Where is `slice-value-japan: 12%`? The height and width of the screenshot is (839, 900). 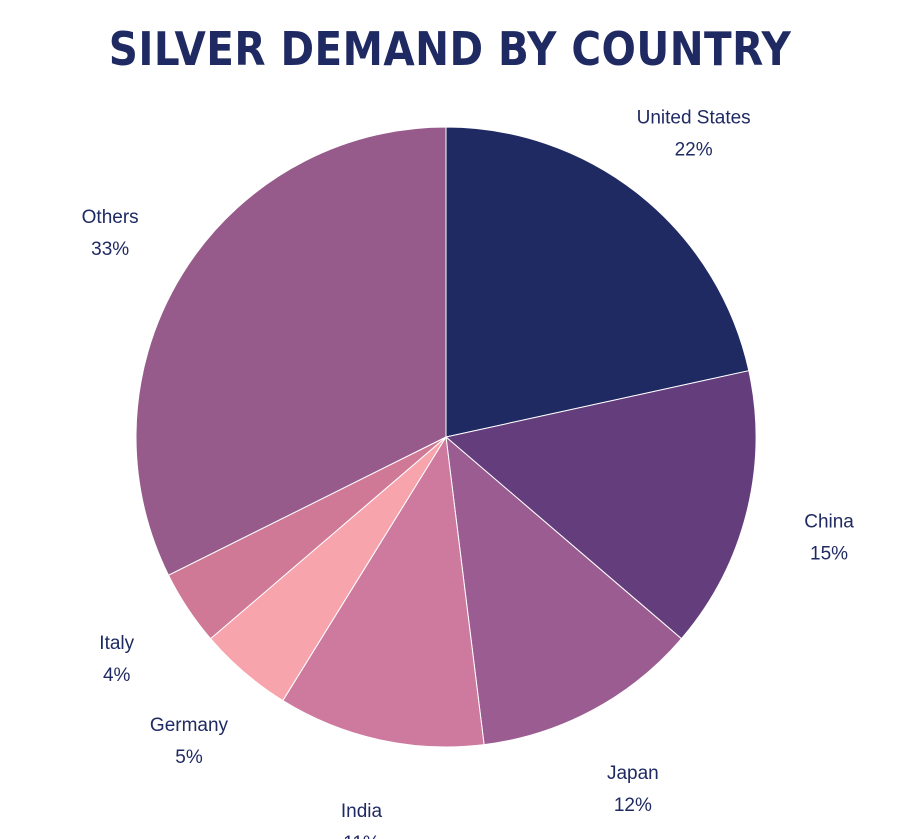 slice-value-japan: 12% is located at coordinates (633, 805).